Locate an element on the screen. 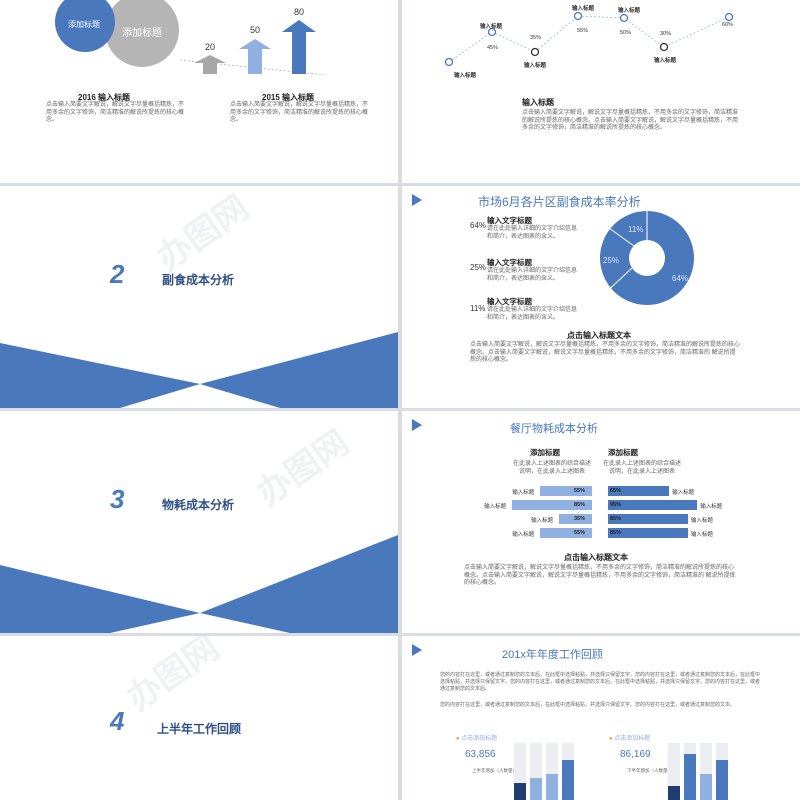 Image resolution: width=800 pixels, height=800 pixels. right-bar-pct: 65% is located at coordinates (616, 491).